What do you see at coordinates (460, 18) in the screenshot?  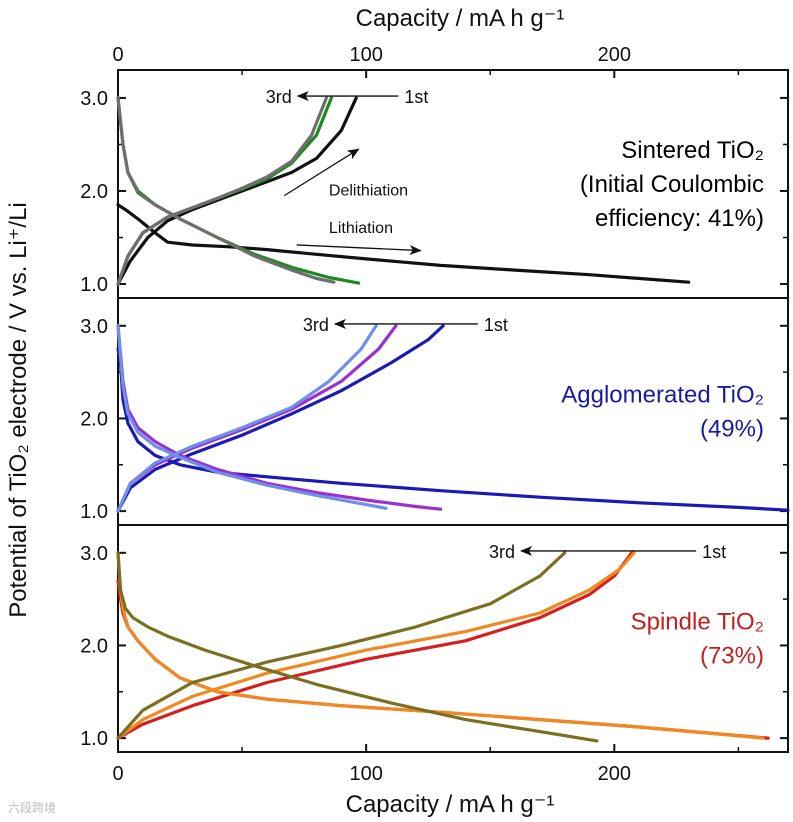 I see `top-x-axis-title: Capacity / mA h g⁻¹` at bounding box center [460, 18].